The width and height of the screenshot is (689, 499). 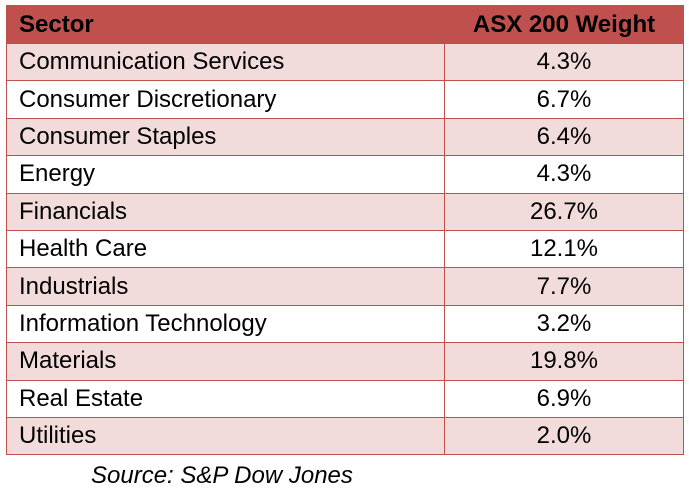 I want to click on weight-cell: 12.1%, so click(x=564, y=249).